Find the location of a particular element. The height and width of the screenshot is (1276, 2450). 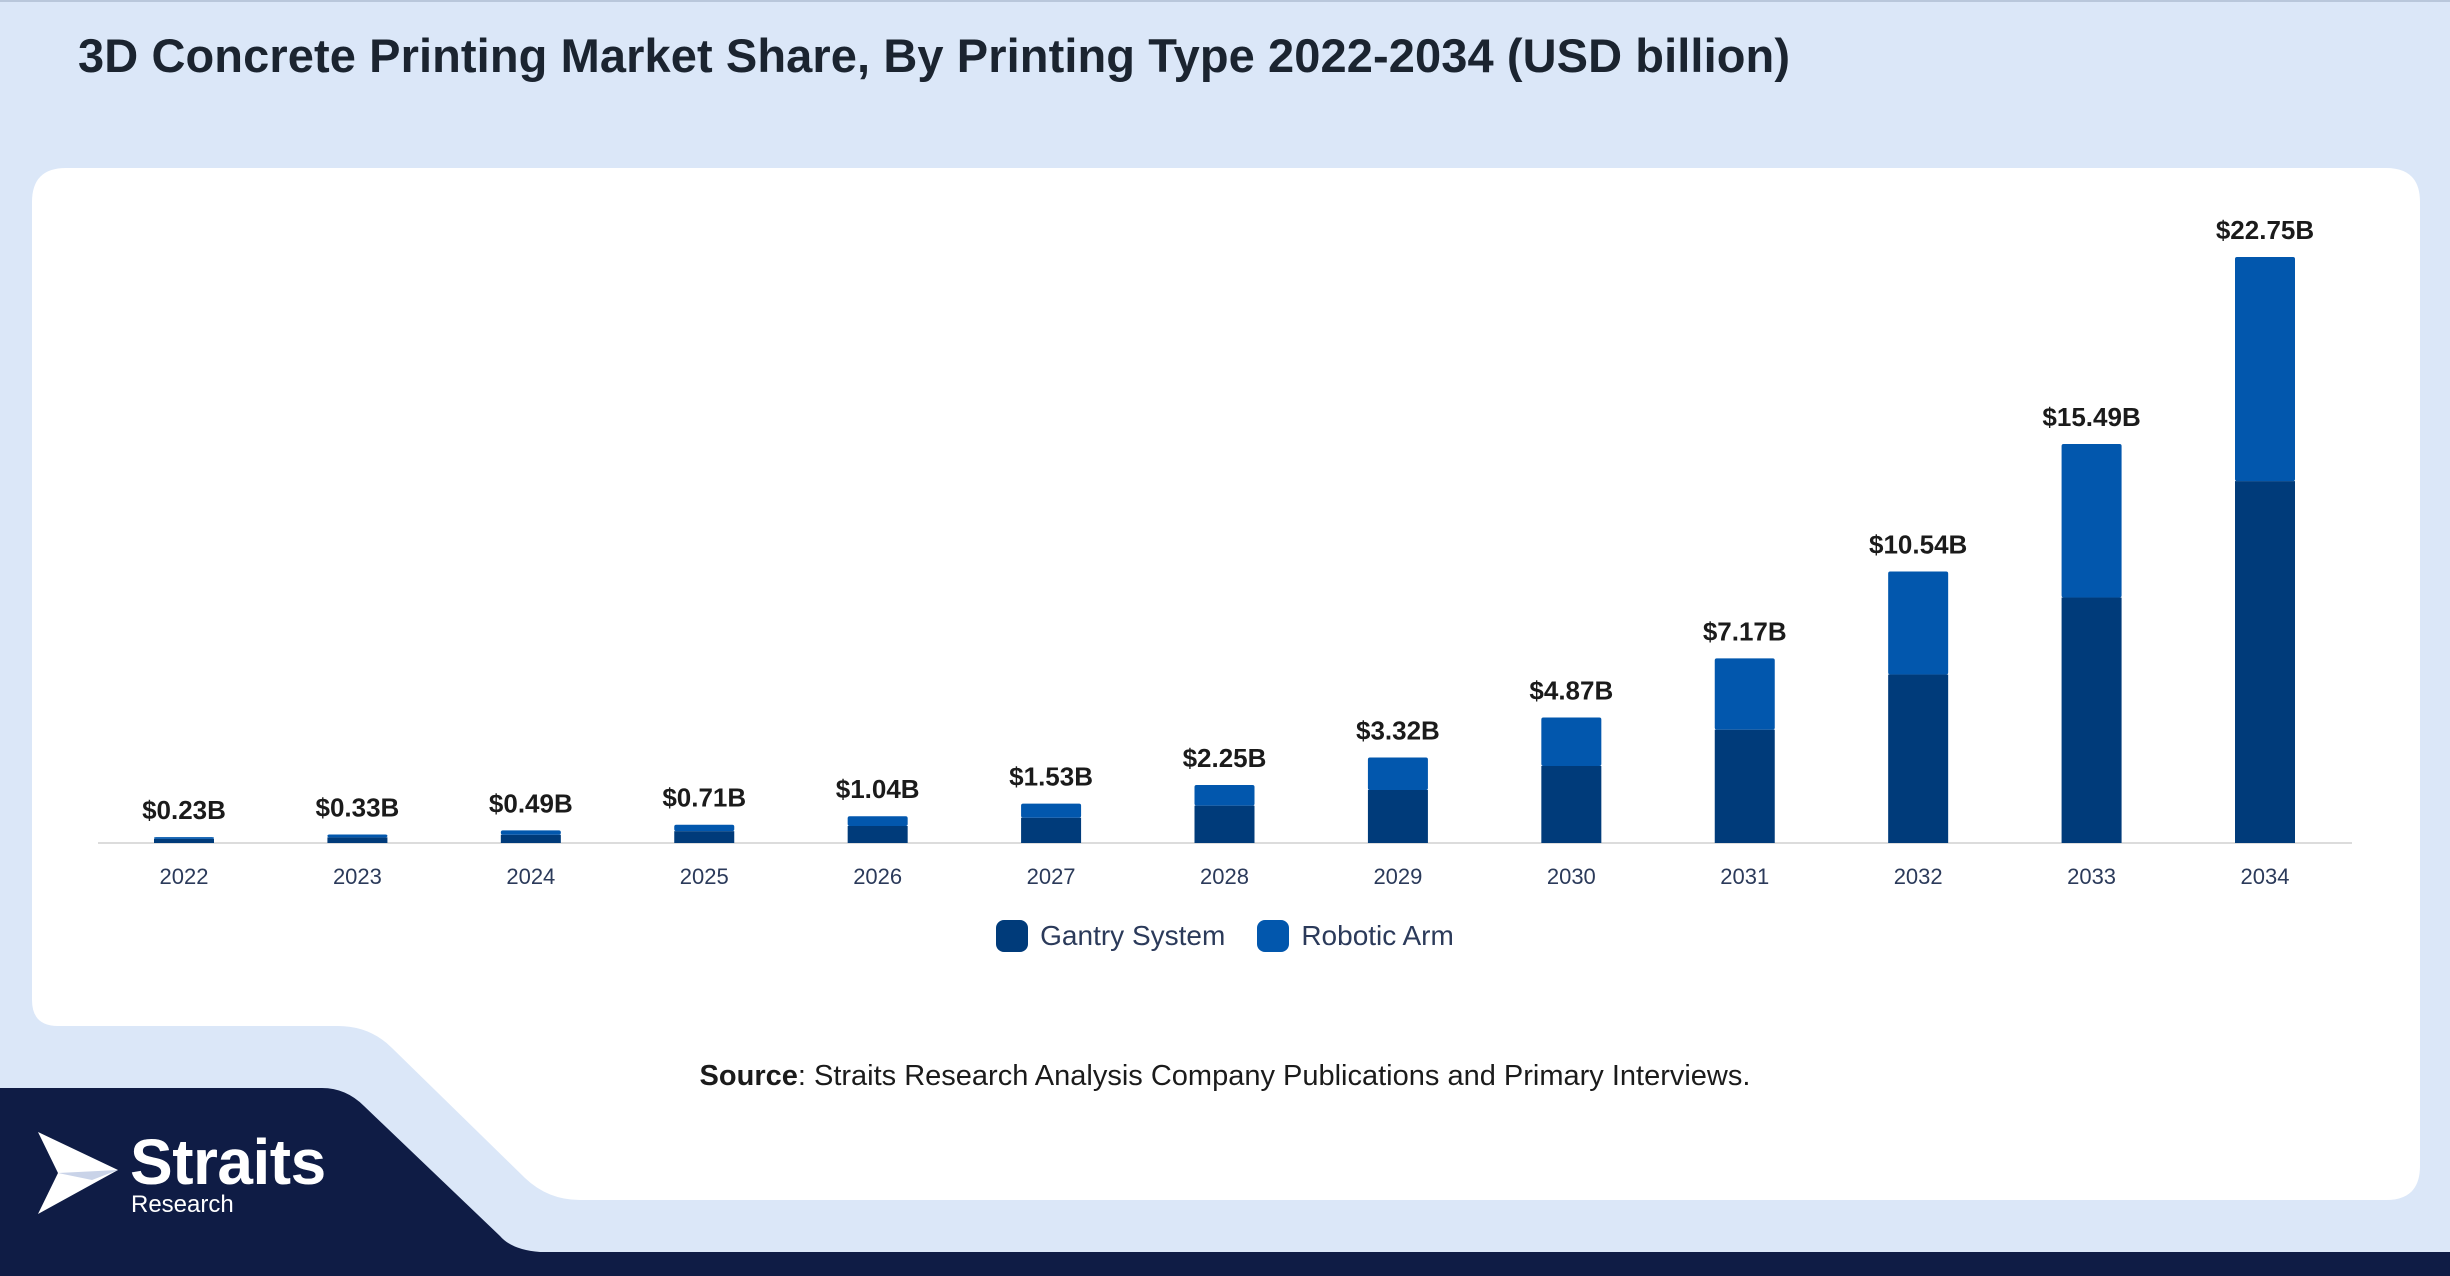

legend-label-gantry-system: Gantry System is located at coordinates (1133, 935).